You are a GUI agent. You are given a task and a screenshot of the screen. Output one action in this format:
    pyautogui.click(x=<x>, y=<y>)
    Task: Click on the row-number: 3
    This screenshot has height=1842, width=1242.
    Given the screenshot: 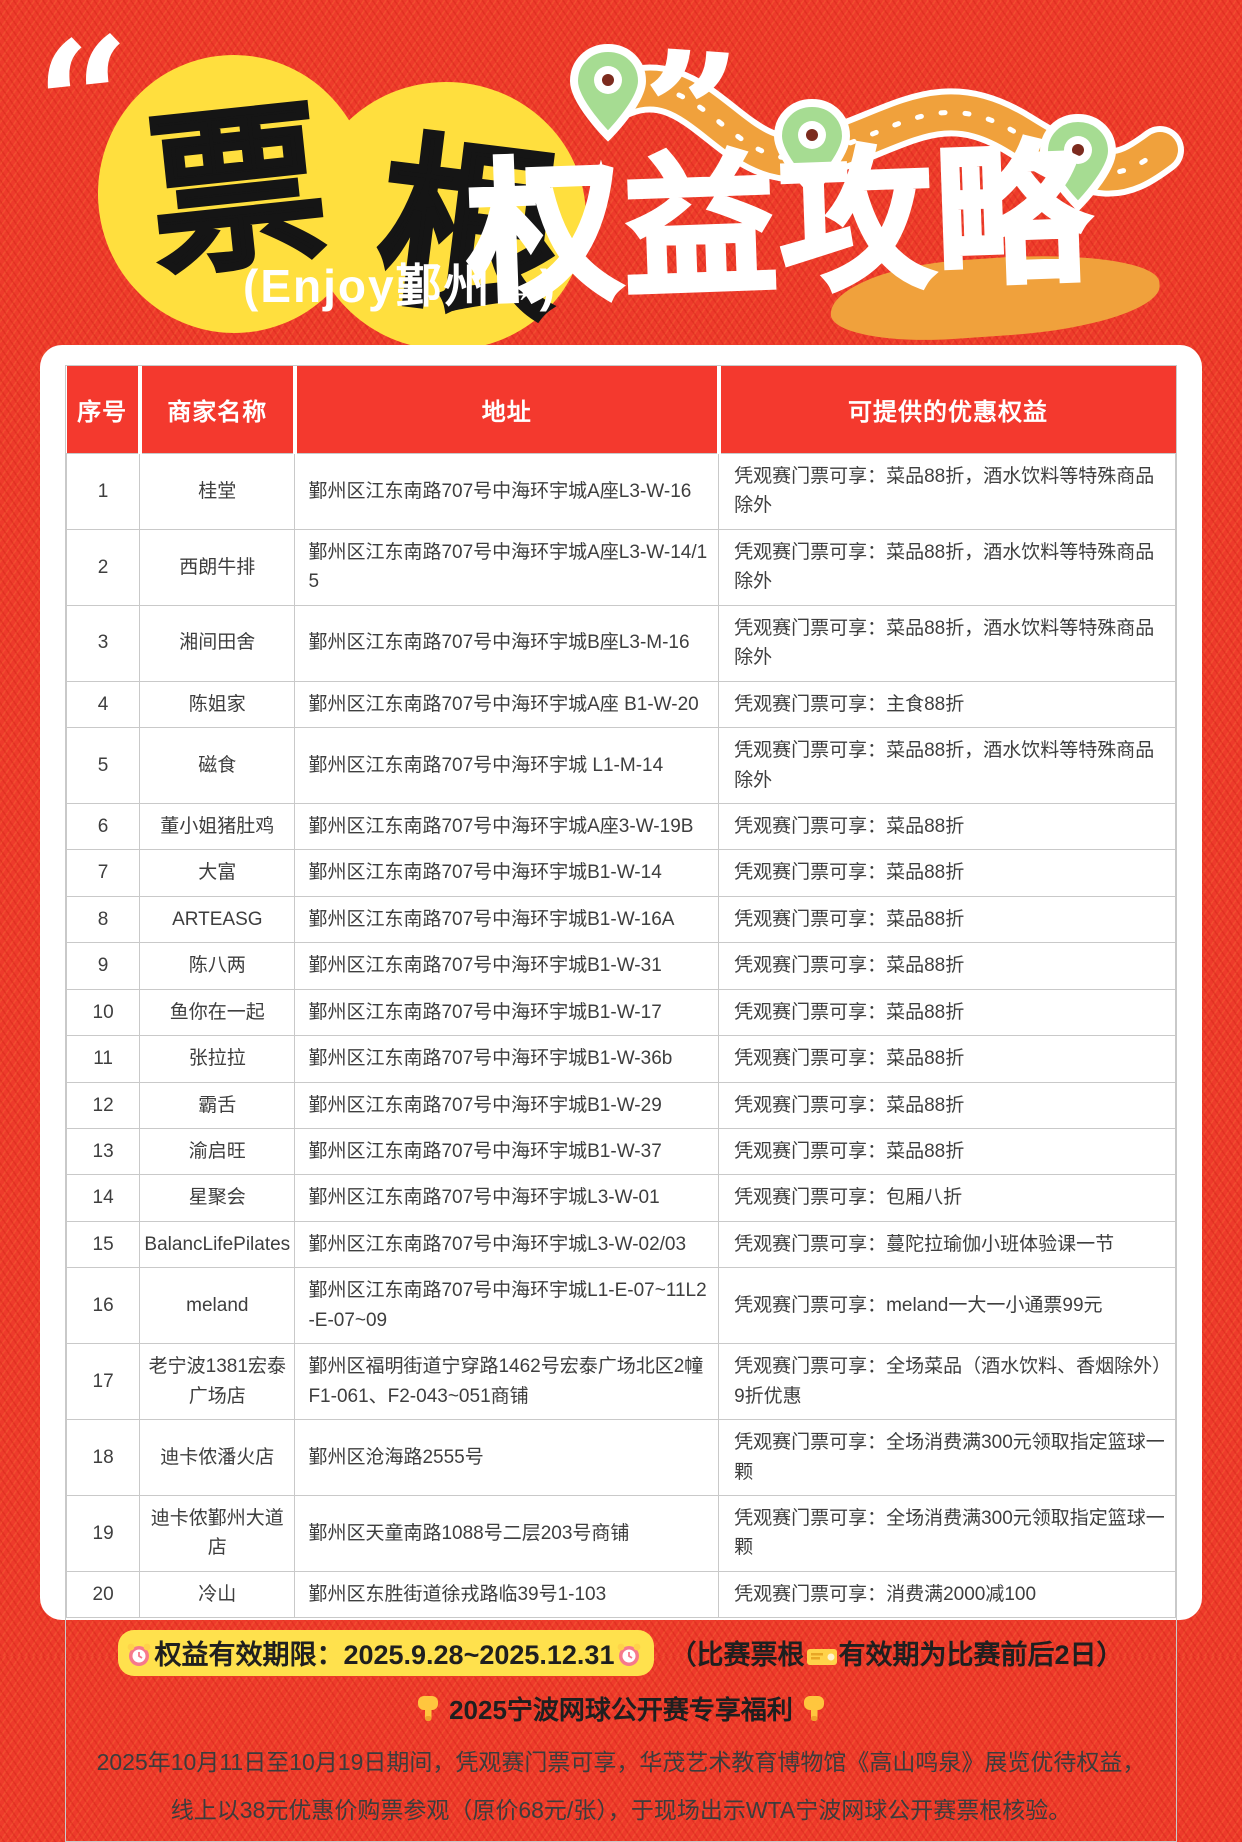 What is the action you would take?
    pyautogui.click(x=103, y=643)
    